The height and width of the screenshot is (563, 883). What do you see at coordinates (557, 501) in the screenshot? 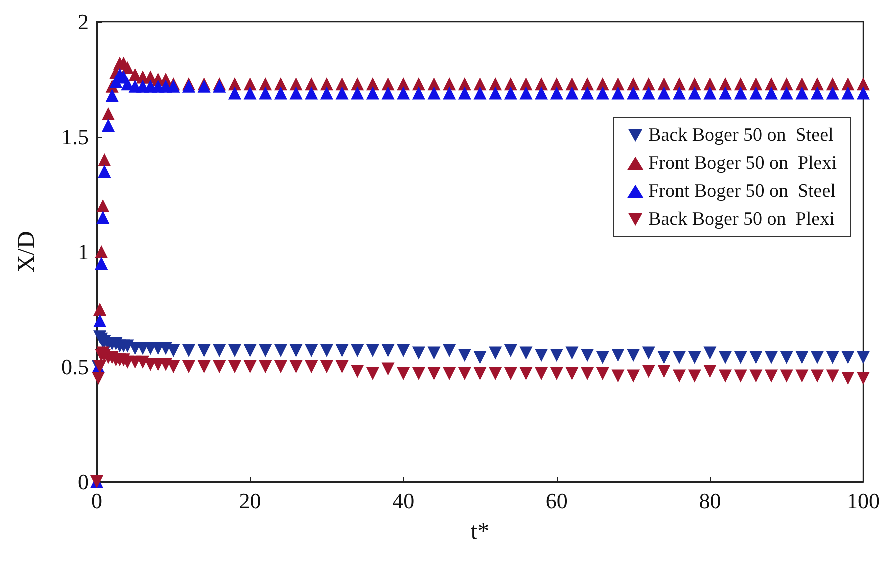
I see `x-tick-label: 60` at bounding box center [557, 501].